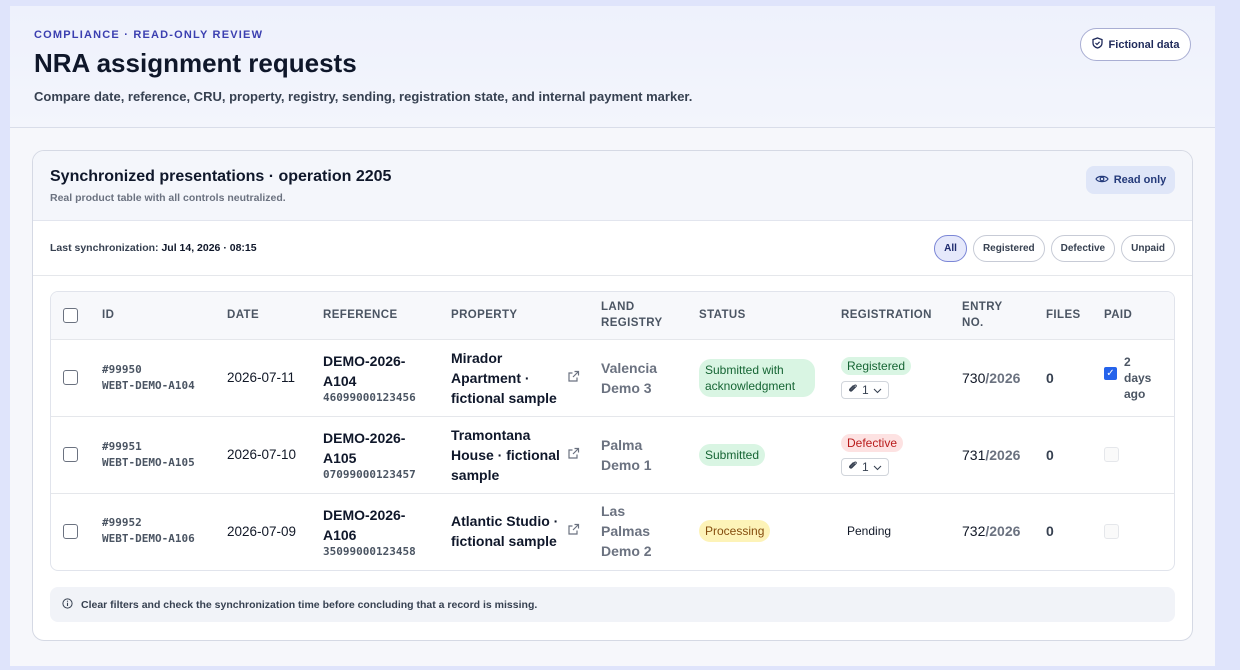 This screenshot has height=670, width=1240. Describe the element at coordinates (650, 316) in the screenshot. I see `col-land-registry: LAND REGISTRY` at that location.